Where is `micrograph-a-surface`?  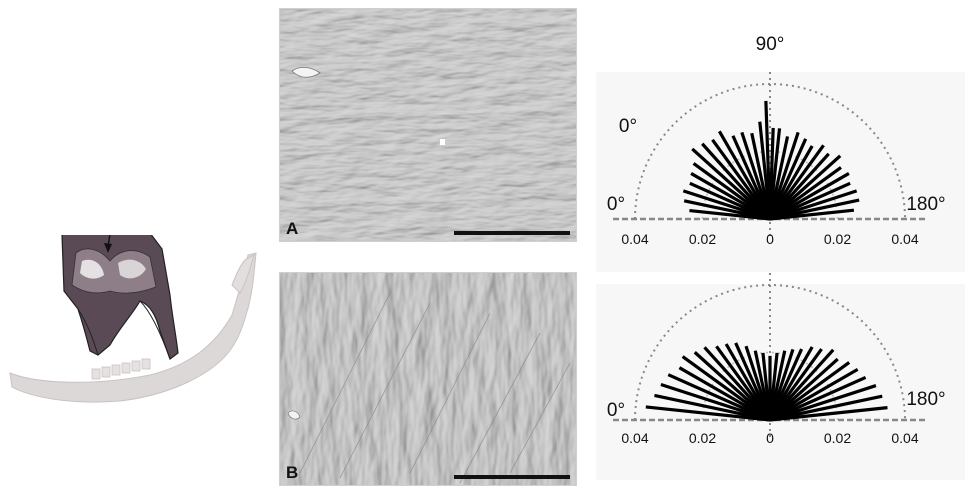 micrograph-a-surface is located at coordinates (428, 125).